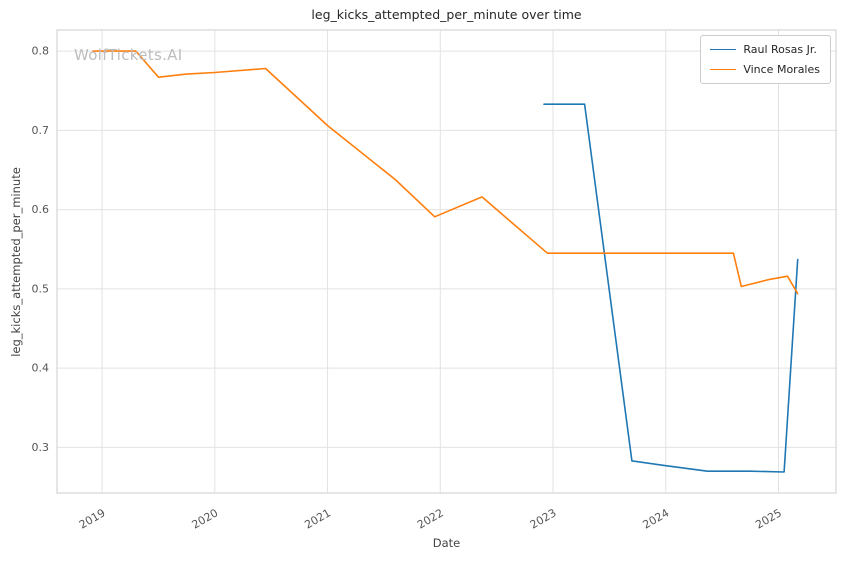 This screenshot has height=561, width=844. Describe the element at coordinates (128, 55) in the screenshot. I see `watermark: WolfTickets.AI` at that location.